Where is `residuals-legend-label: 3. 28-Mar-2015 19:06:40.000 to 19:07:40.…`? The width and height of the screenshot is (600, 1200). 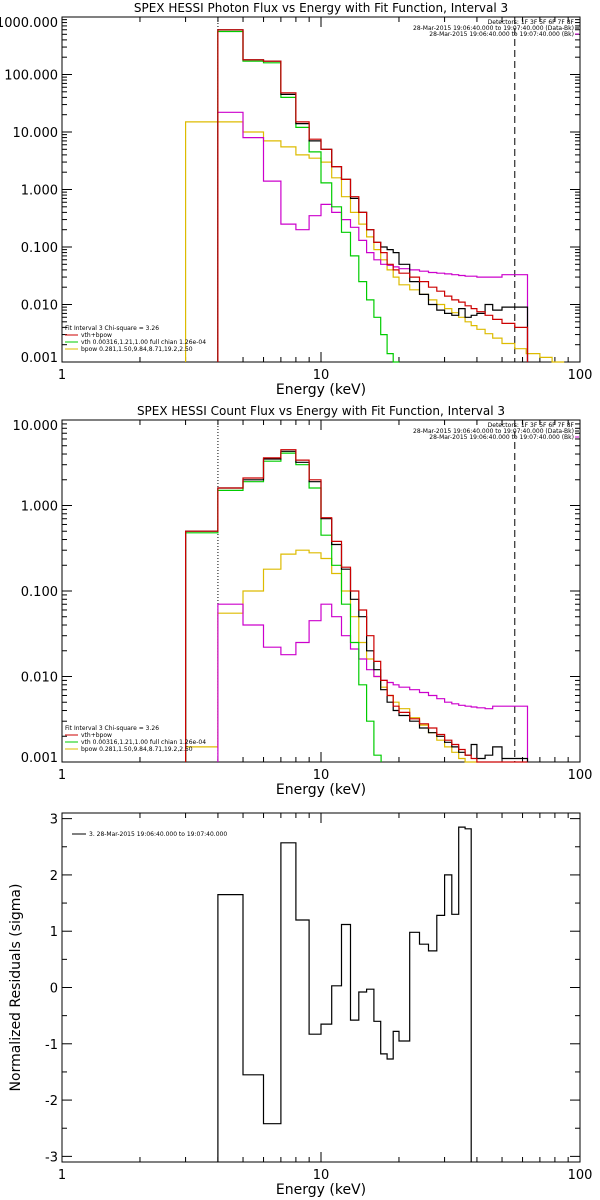 residuals-legend-label: 3. 28-Mar-2015 19:06:40.000 to 19:07:40.… is located at coordinates (158, 834).